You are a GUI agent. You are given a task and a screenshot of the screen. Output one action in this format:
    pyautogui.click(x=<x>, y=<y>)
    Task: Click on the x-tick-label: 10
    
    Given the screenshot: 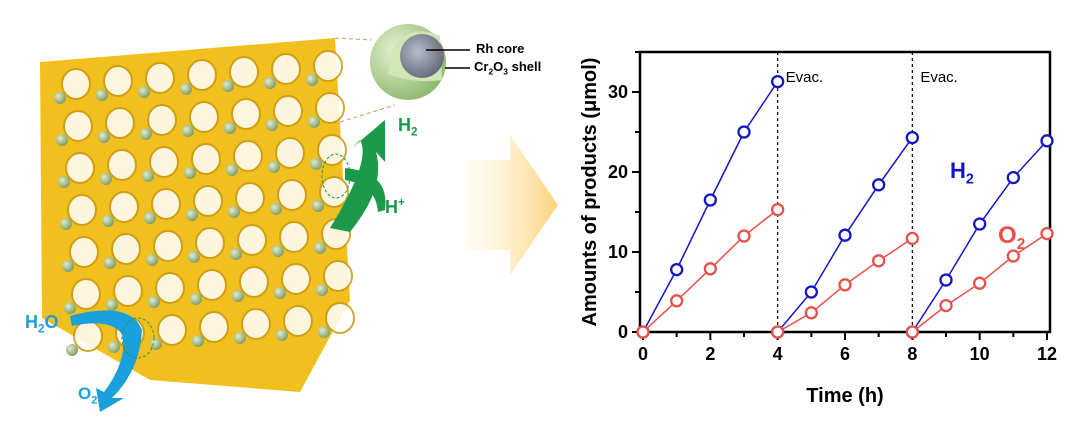 What is the action you would take?
    pyautogui.click(x=980, y=354)
    